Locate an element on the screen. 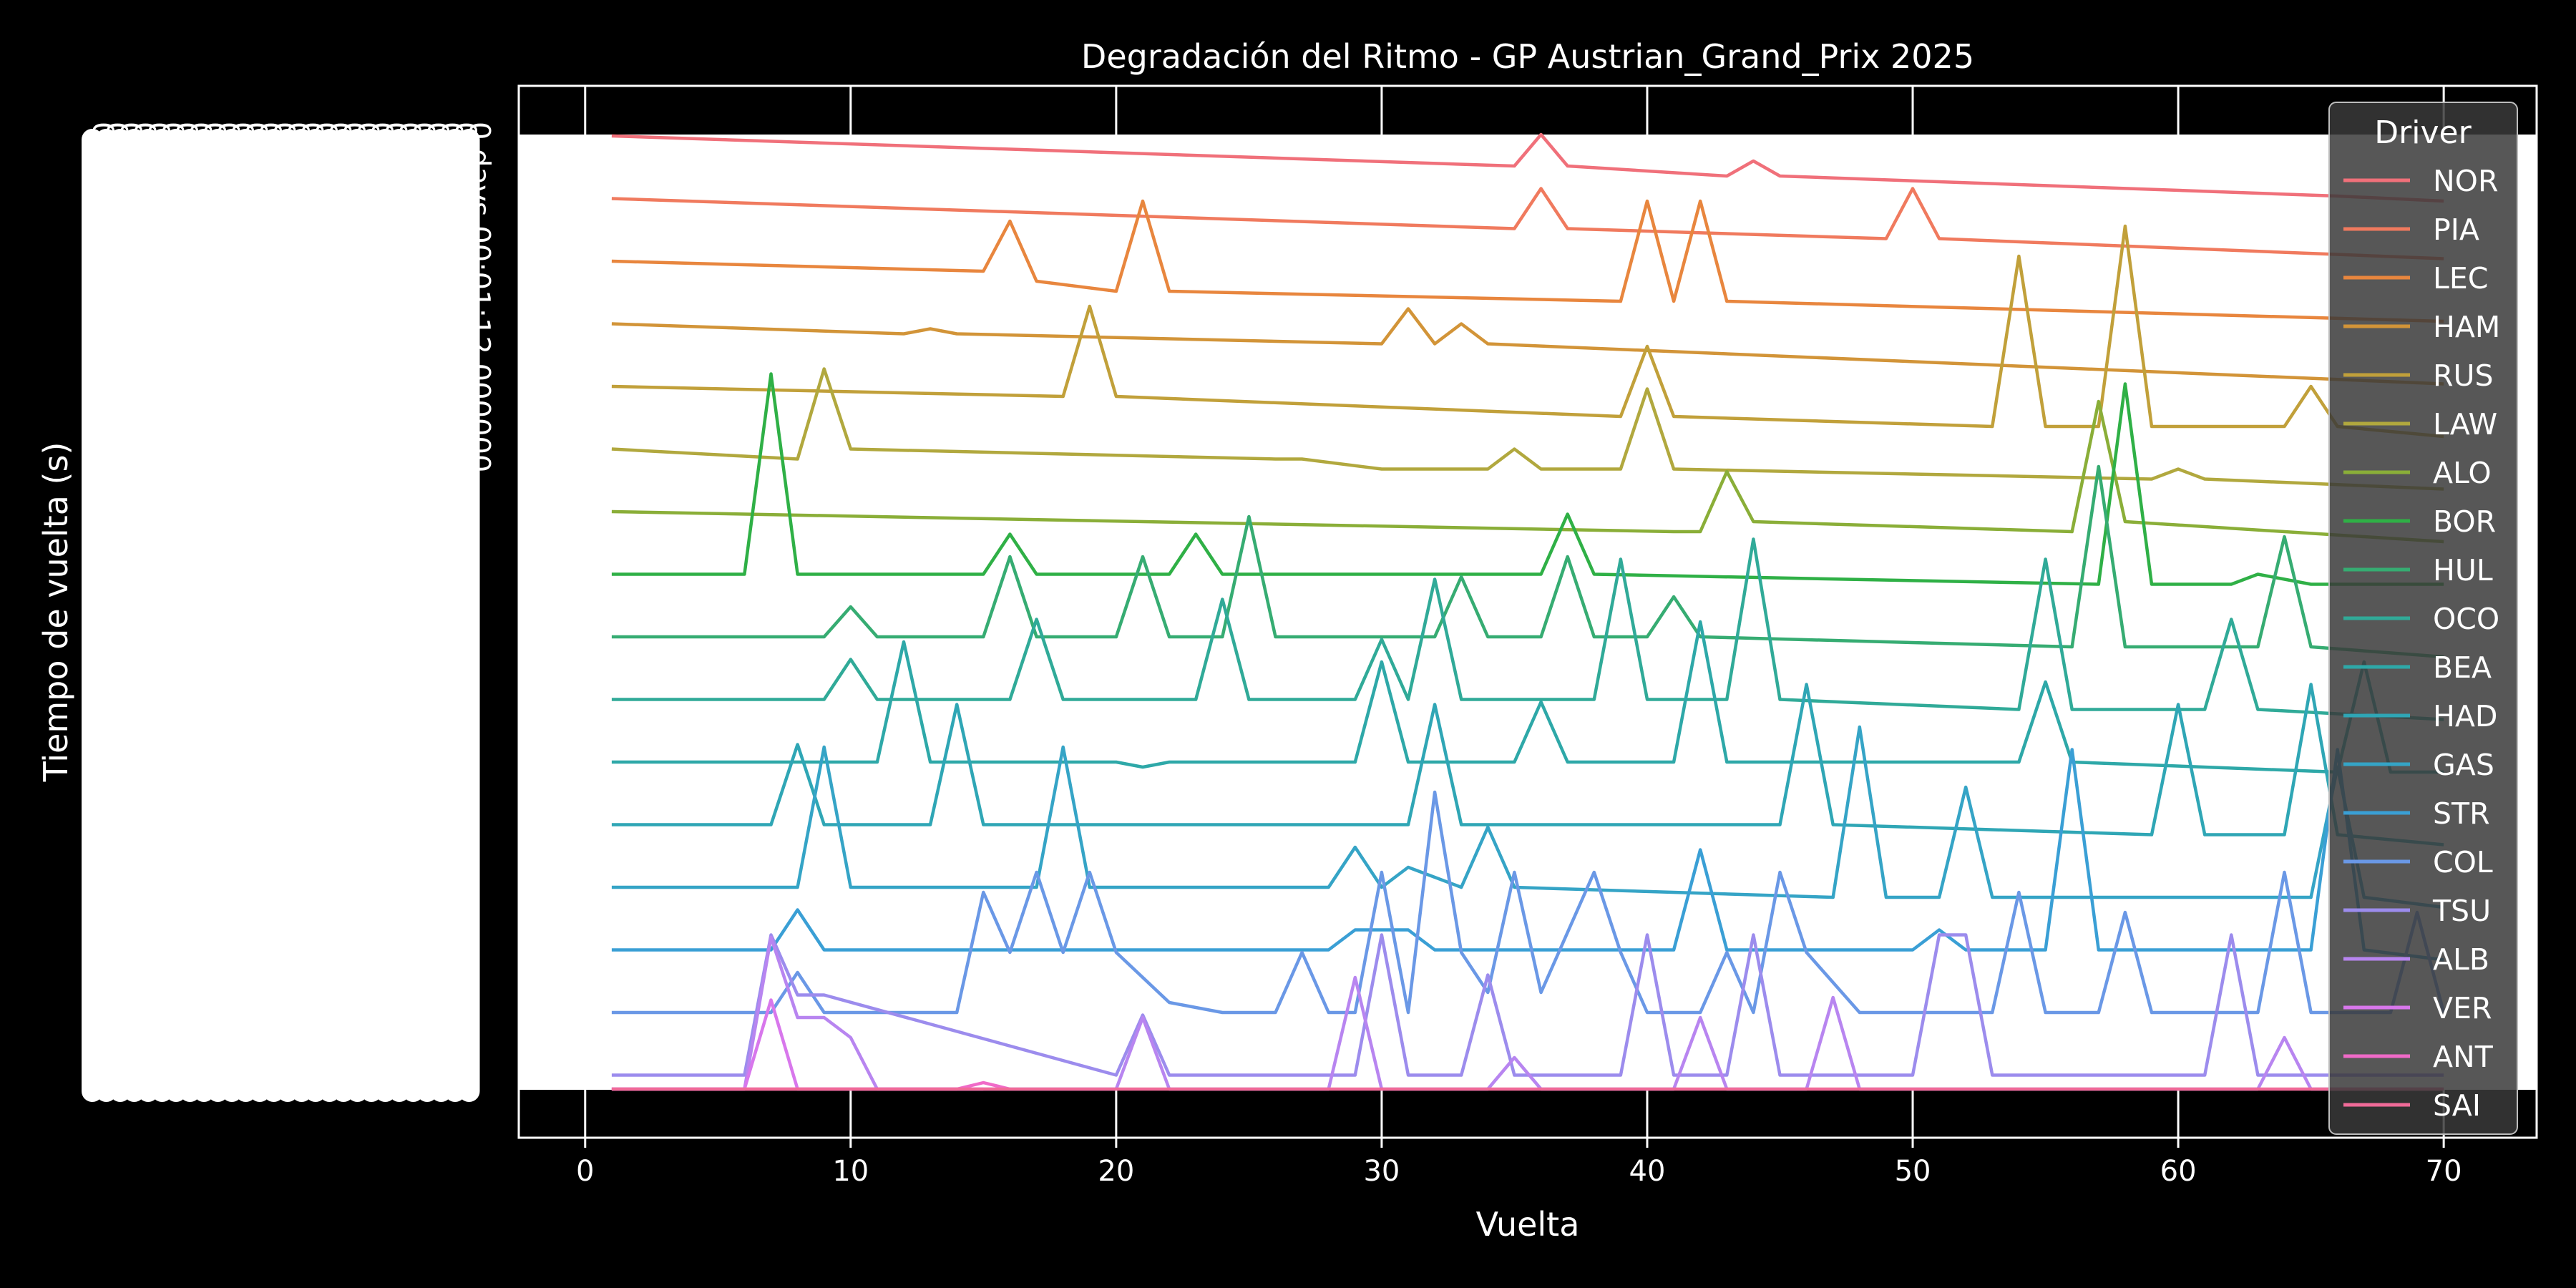 The height and width of the screenshot is (1288, 2576). series-line-col is located at coordinates (1529, 902).